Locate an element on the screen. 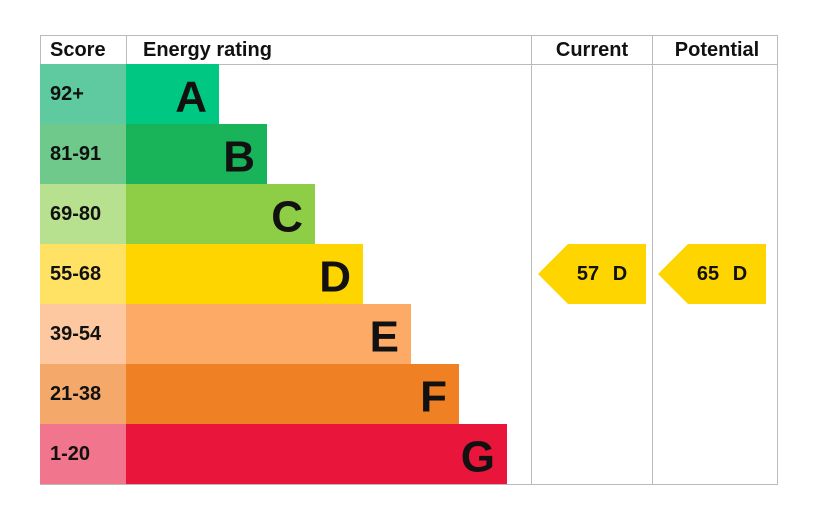 This screenshot has width=834, height=524. rating-letter: G is located at coordinates (478, 457).